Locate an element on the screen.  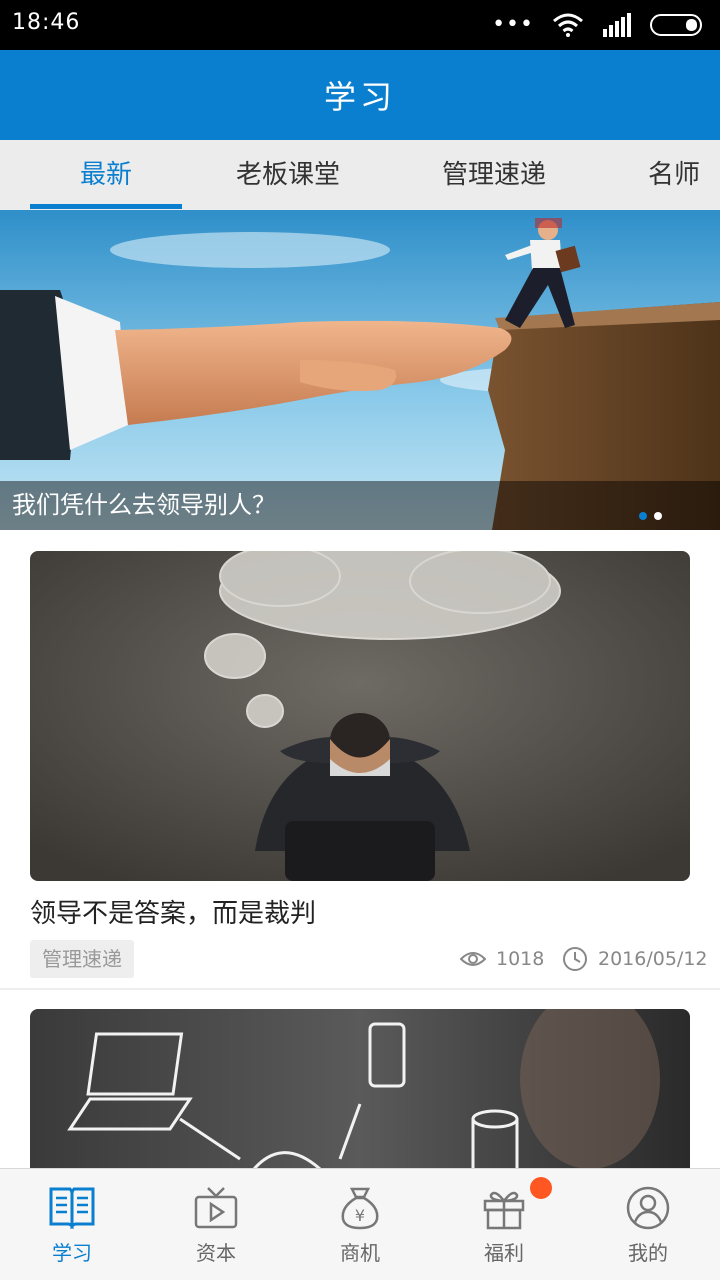
tab-indicator is located at coordinates (106, 206).